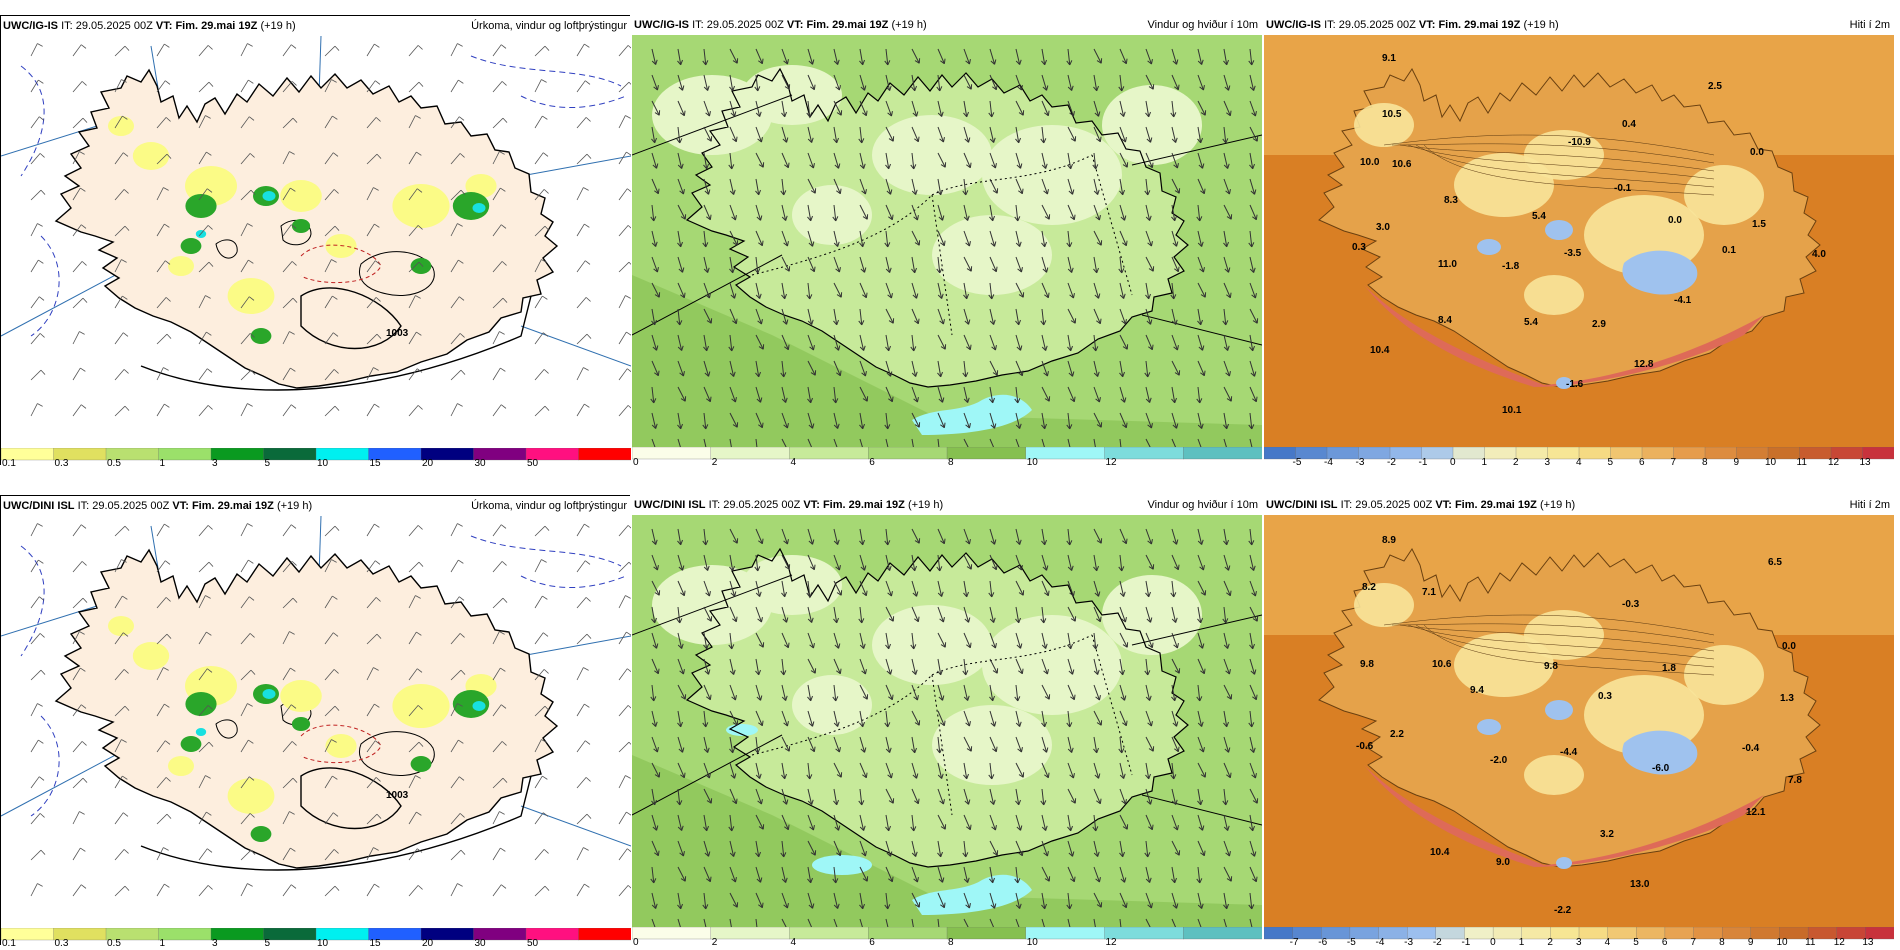 The width and height of the screenshot is (1900, 950). What do you see at coordinates (1640, 884) in the screenshot?
I see `temp-value-label: 13.0` at bounding box center [1640, 884].